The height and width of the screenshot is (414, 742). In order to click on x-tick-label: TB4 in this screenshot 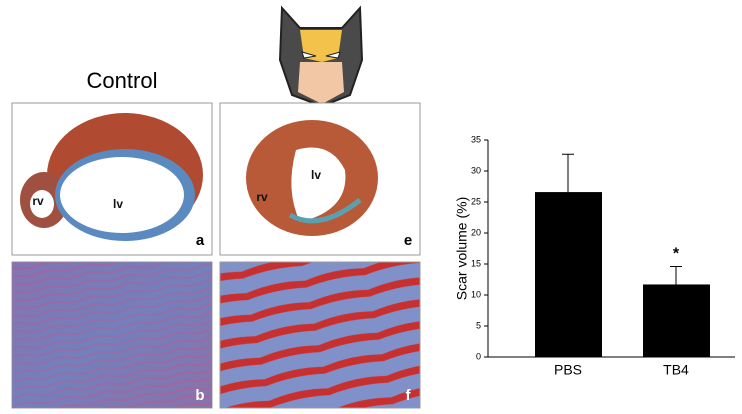, I will do `click(676, 370)`.